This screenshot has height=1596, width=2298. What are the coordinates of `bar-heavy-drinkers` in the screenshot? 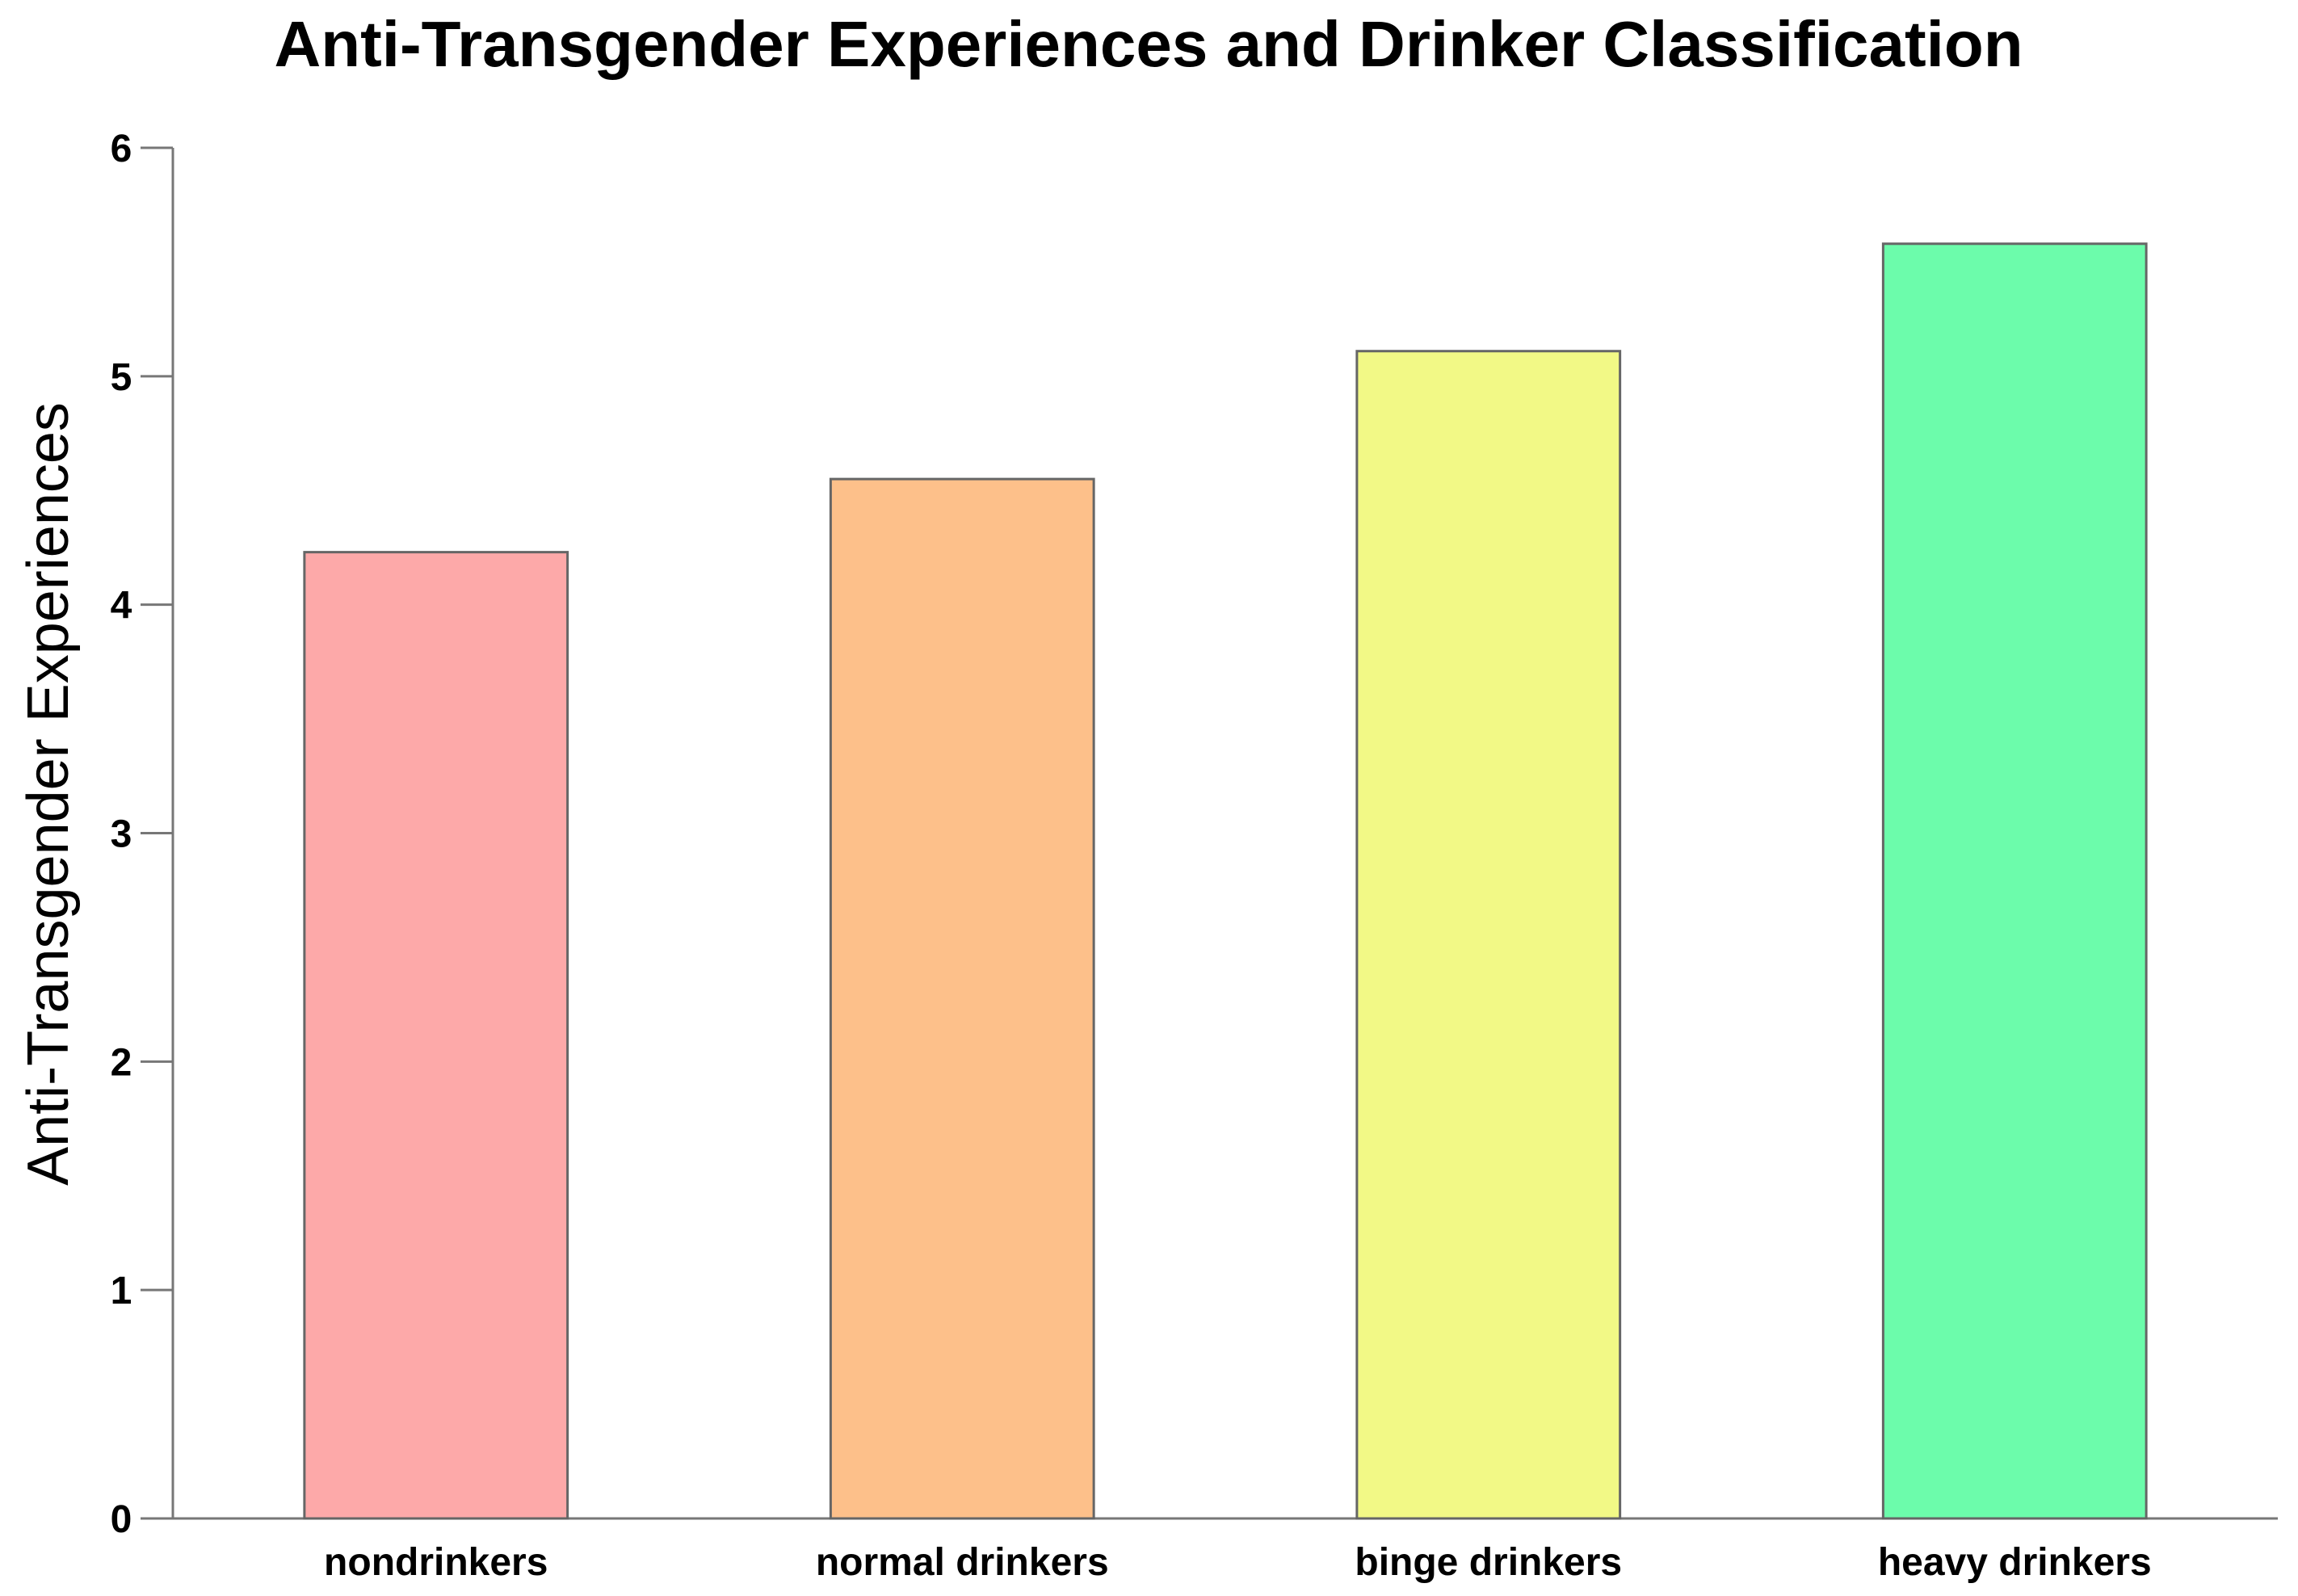 It's located at (2015, 881).